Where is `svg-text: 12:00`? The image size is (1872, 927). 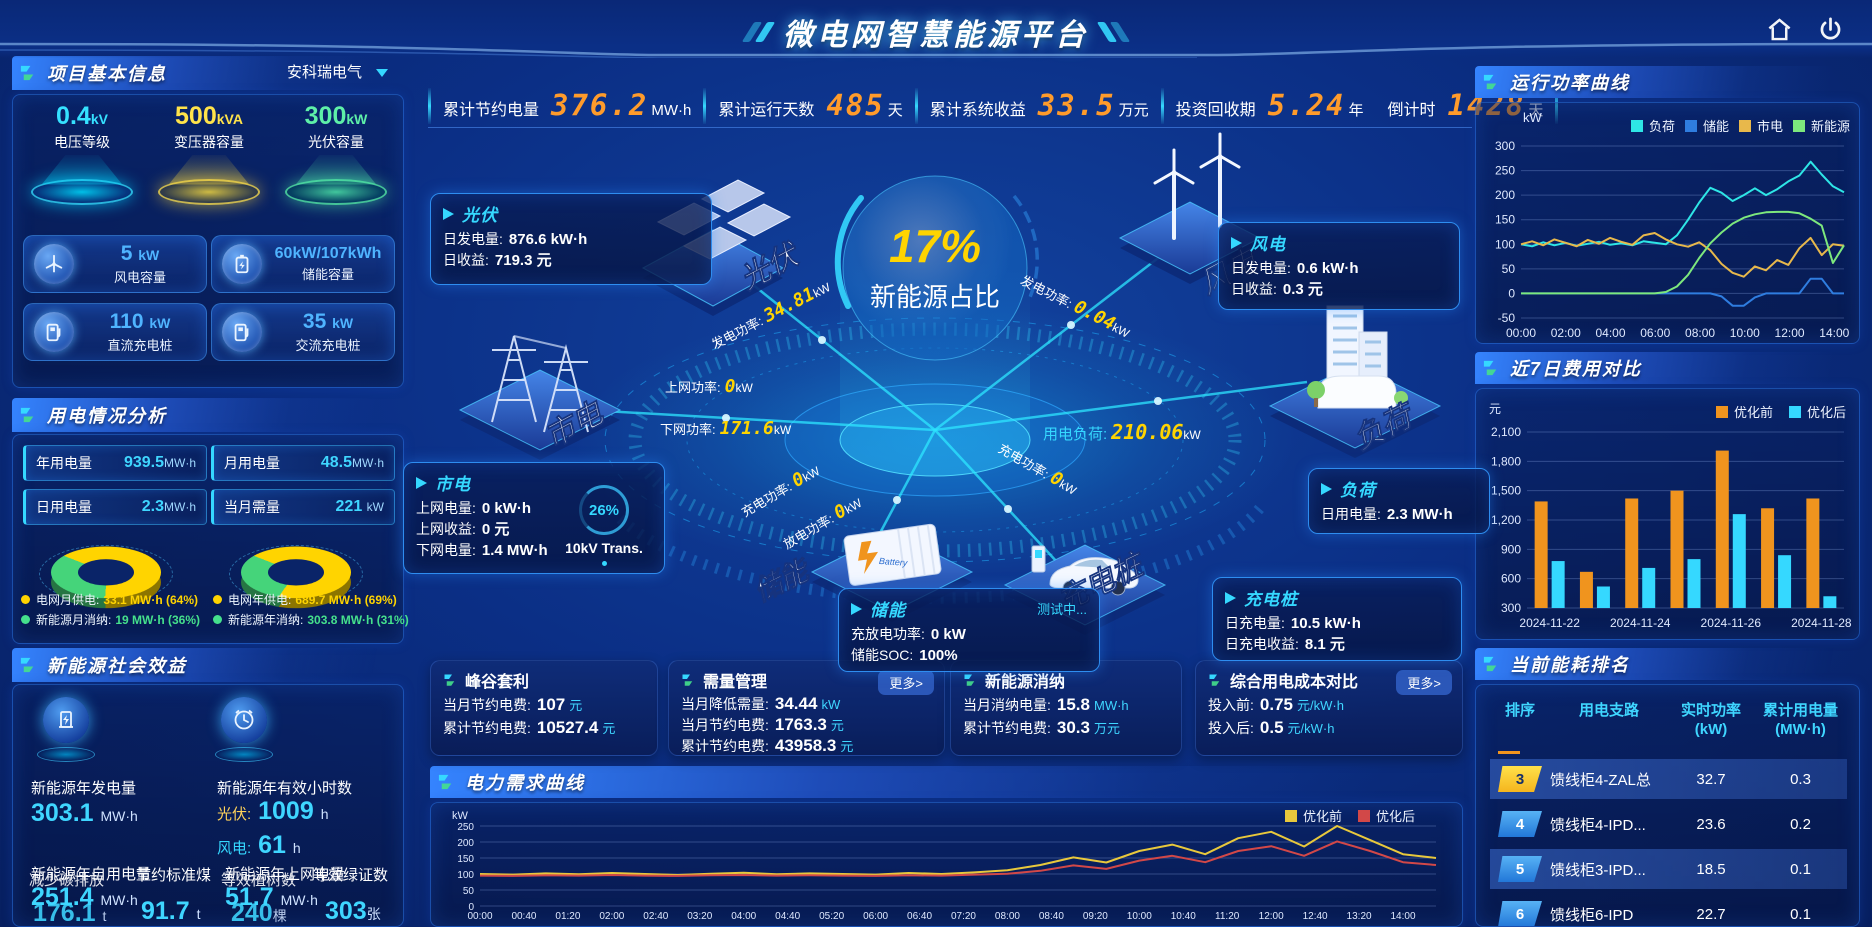 svg-text: 12:00 is located at coordinates (1271, 916).